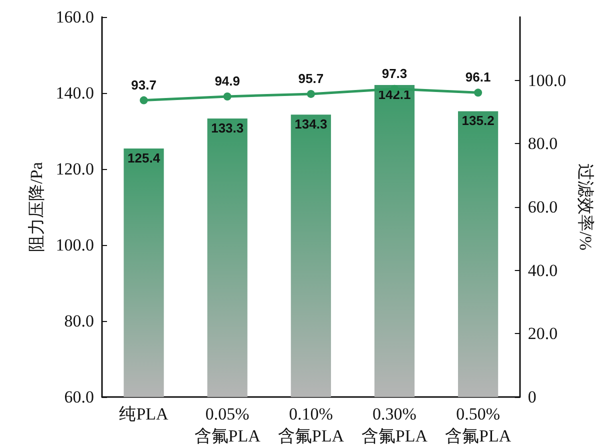 Image resolution: width=602 pixels, height=448 pixels. I want to click on x-tick-label: 0.05% 含氟PLA, so click(228, 425).